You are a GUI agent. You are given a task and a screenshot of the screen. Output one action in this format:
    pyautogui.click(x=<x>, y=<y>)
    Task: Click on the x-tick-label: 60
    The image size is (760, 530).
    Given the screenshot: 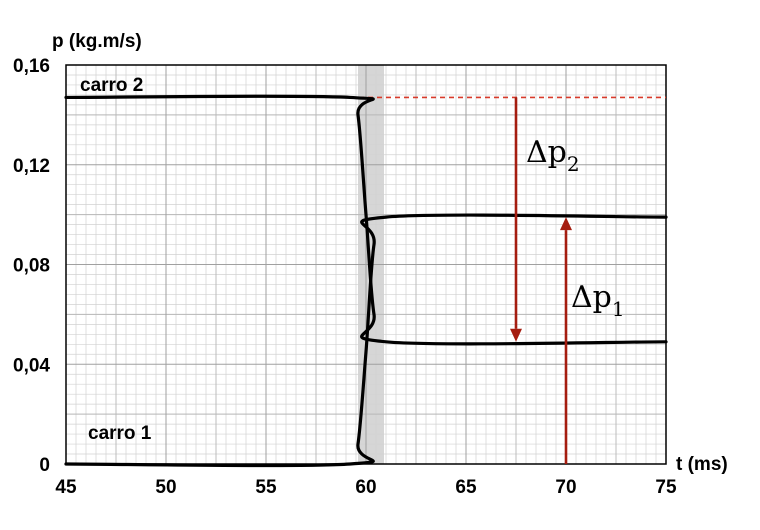 What is the action you would take?
    pyautogui.click(x=365, y=487)
    